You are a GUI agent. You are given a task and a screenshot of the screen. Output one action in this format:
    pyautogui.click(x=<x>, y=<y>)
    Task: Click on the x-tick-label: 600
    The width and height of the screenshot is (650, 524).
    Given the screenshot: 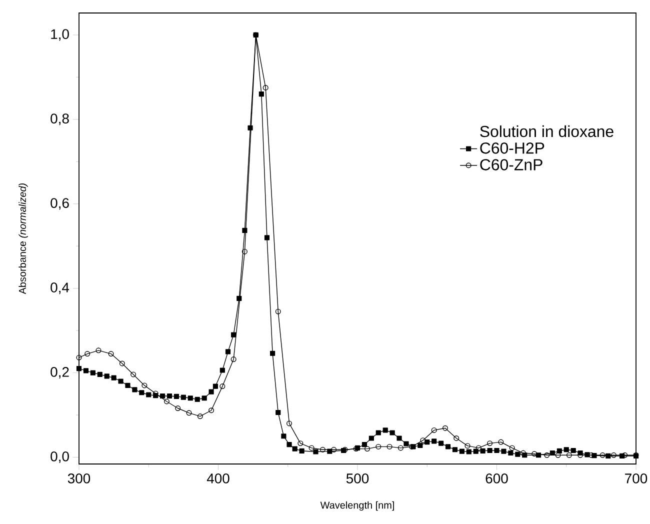 What is the action you would take?
    pyautogui.click(x=497, y=479)
    